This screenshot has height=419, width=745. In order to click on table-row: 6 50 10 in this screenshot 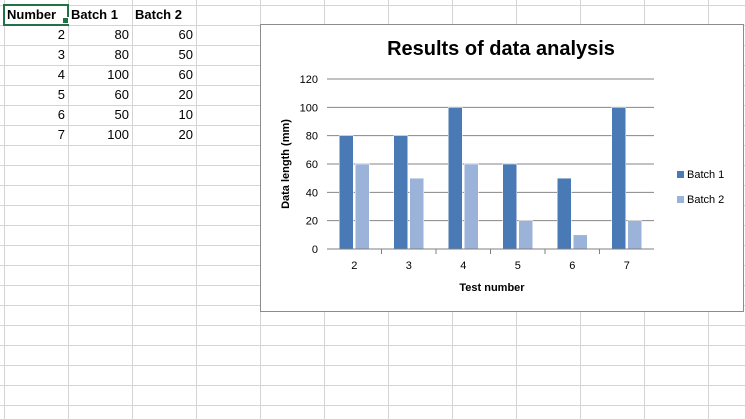, I will do `click(132, 115)`.